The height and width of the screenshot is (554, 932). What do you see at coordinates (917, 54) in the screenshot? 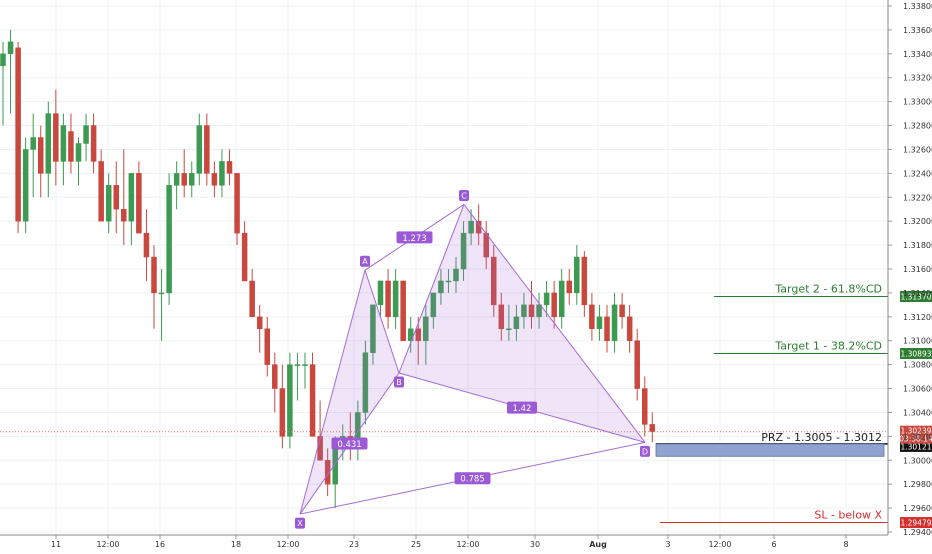
I see `y-tick-label: 1.33400` at bounding box center [917, 54].